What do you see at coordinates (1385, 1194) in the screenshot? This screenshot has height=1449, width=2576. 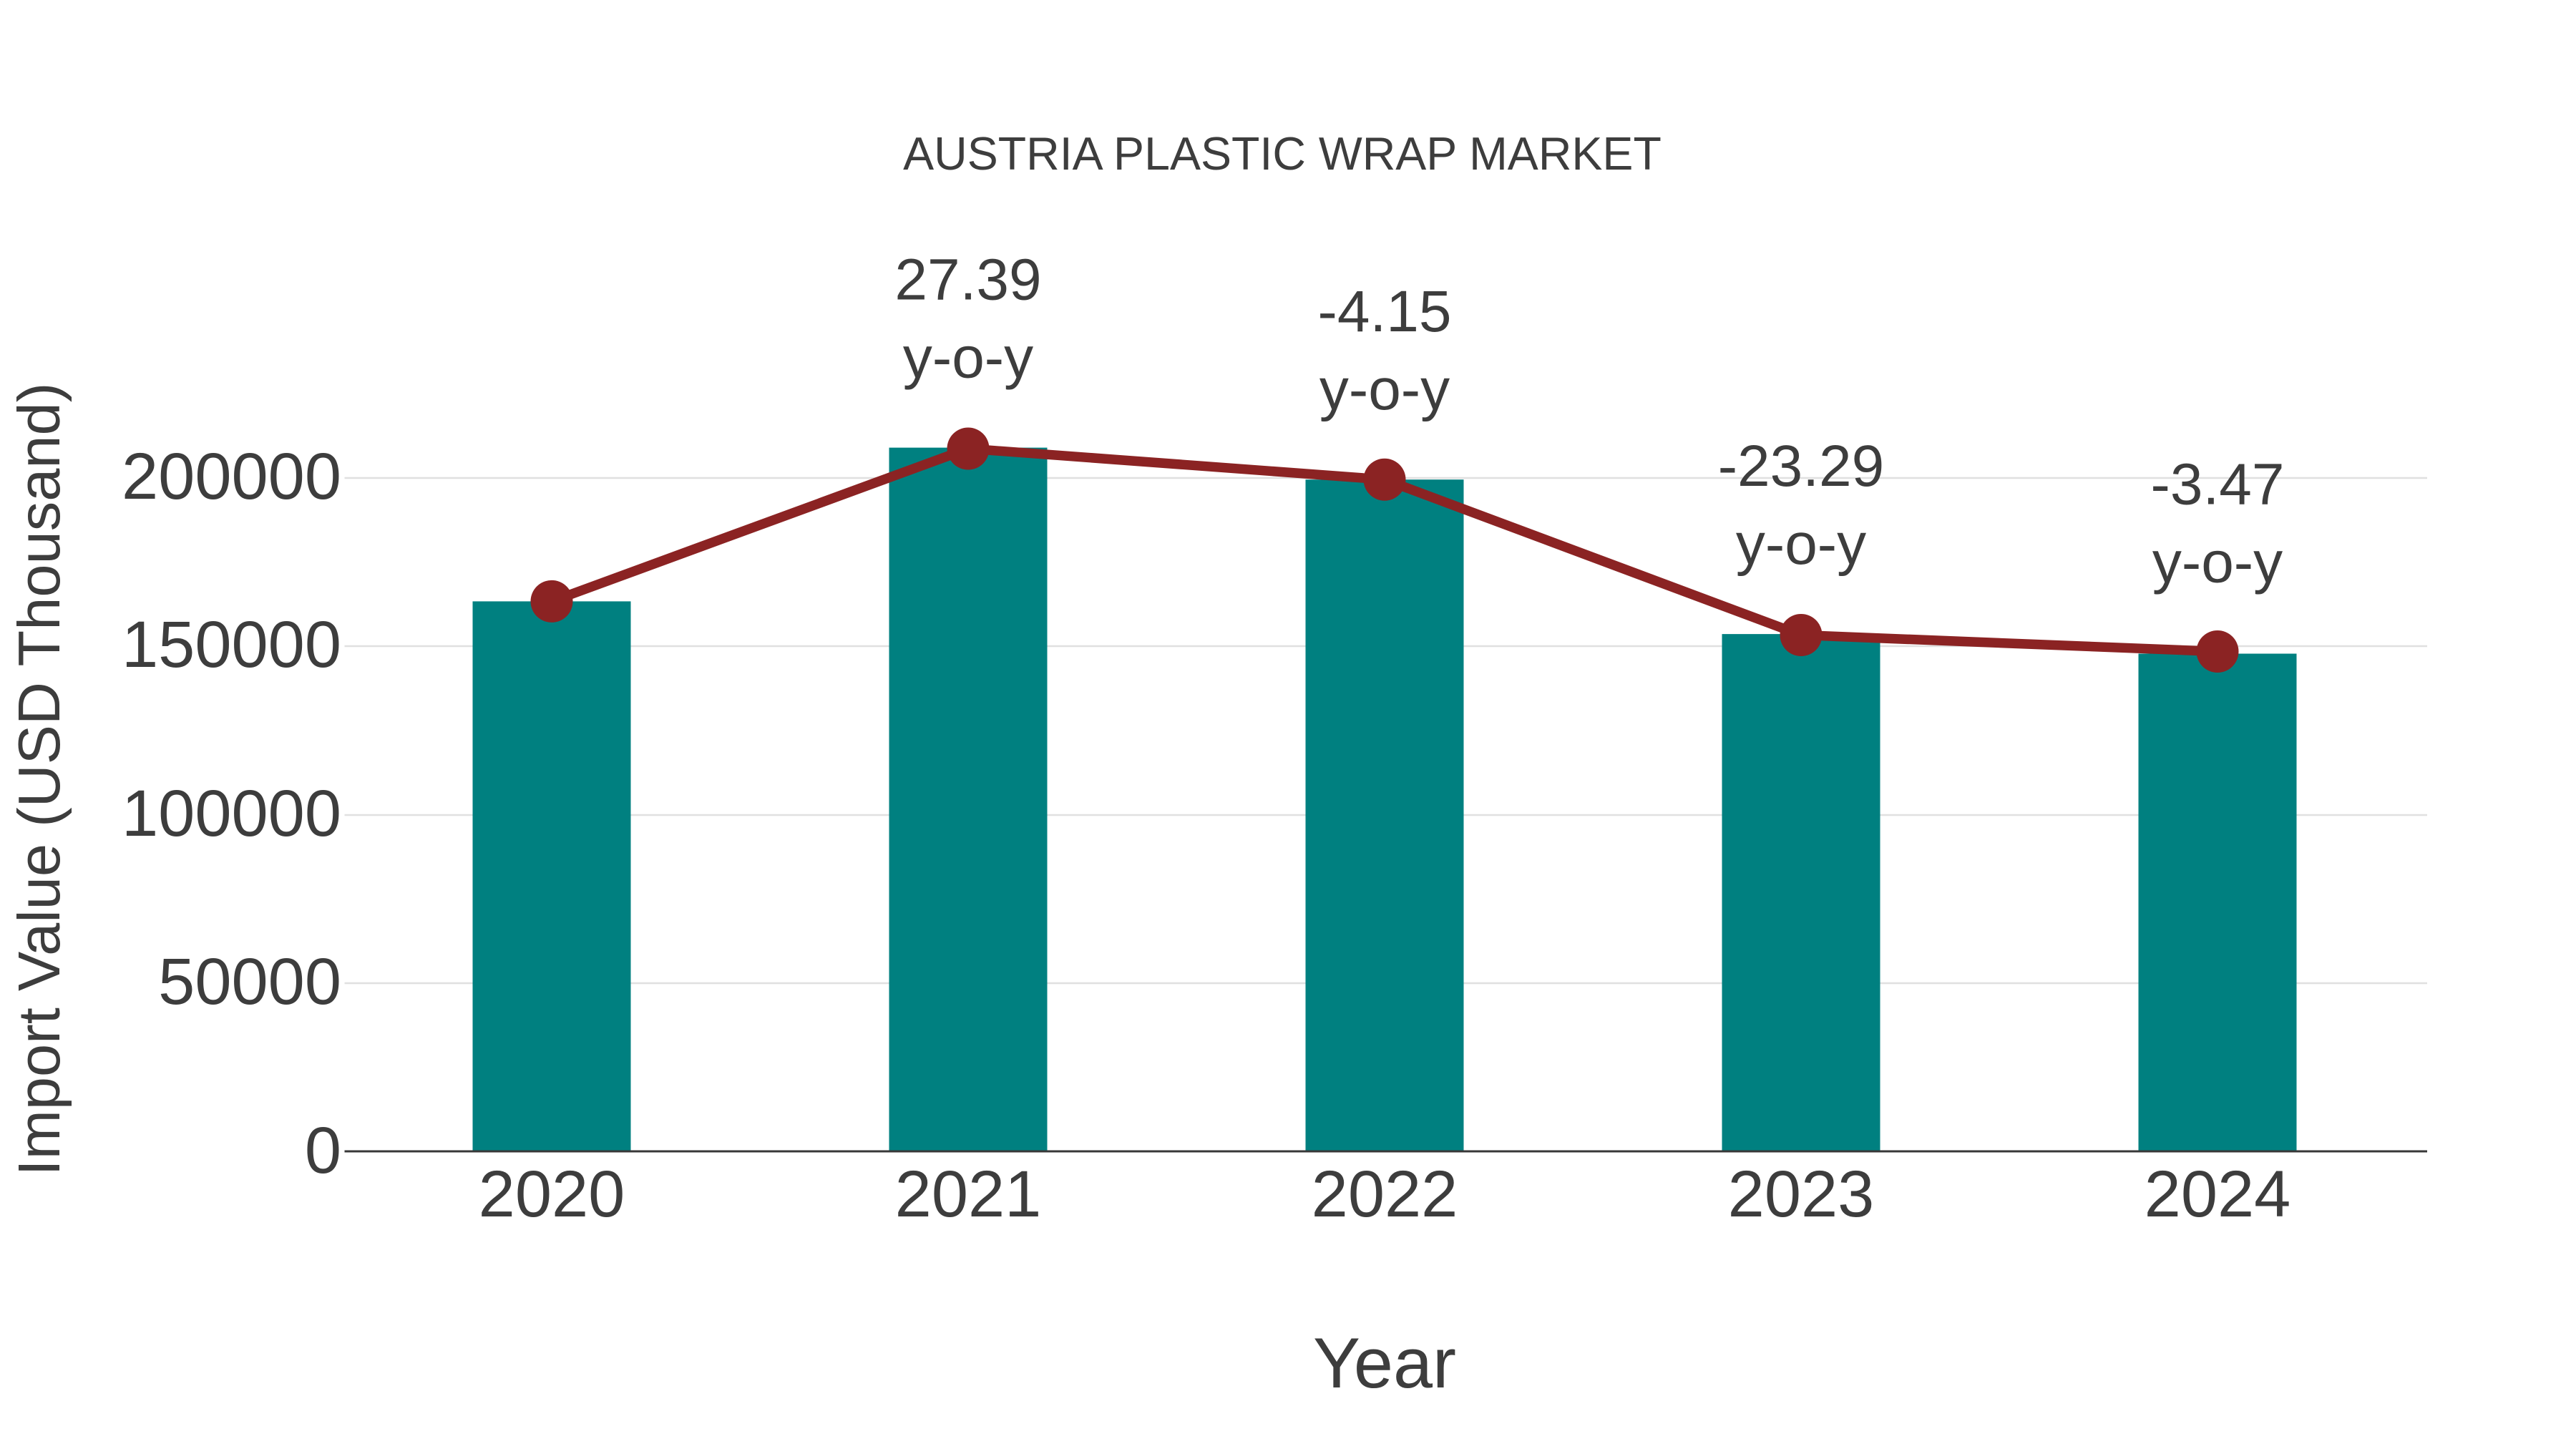 I see `svg-text: 2022` at bounding box center [1385, 1194].